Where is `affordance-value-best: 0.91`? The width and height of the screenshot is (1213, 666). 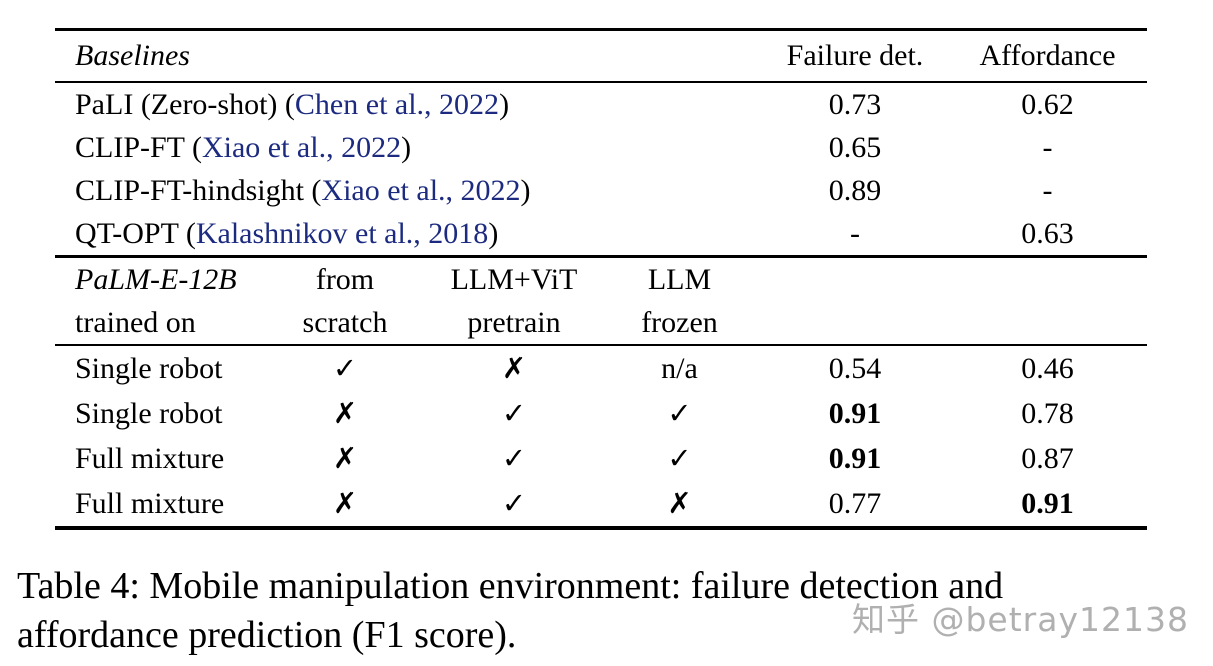
affordance-value-best: 0.91 is located at coordinates (1047, 503).